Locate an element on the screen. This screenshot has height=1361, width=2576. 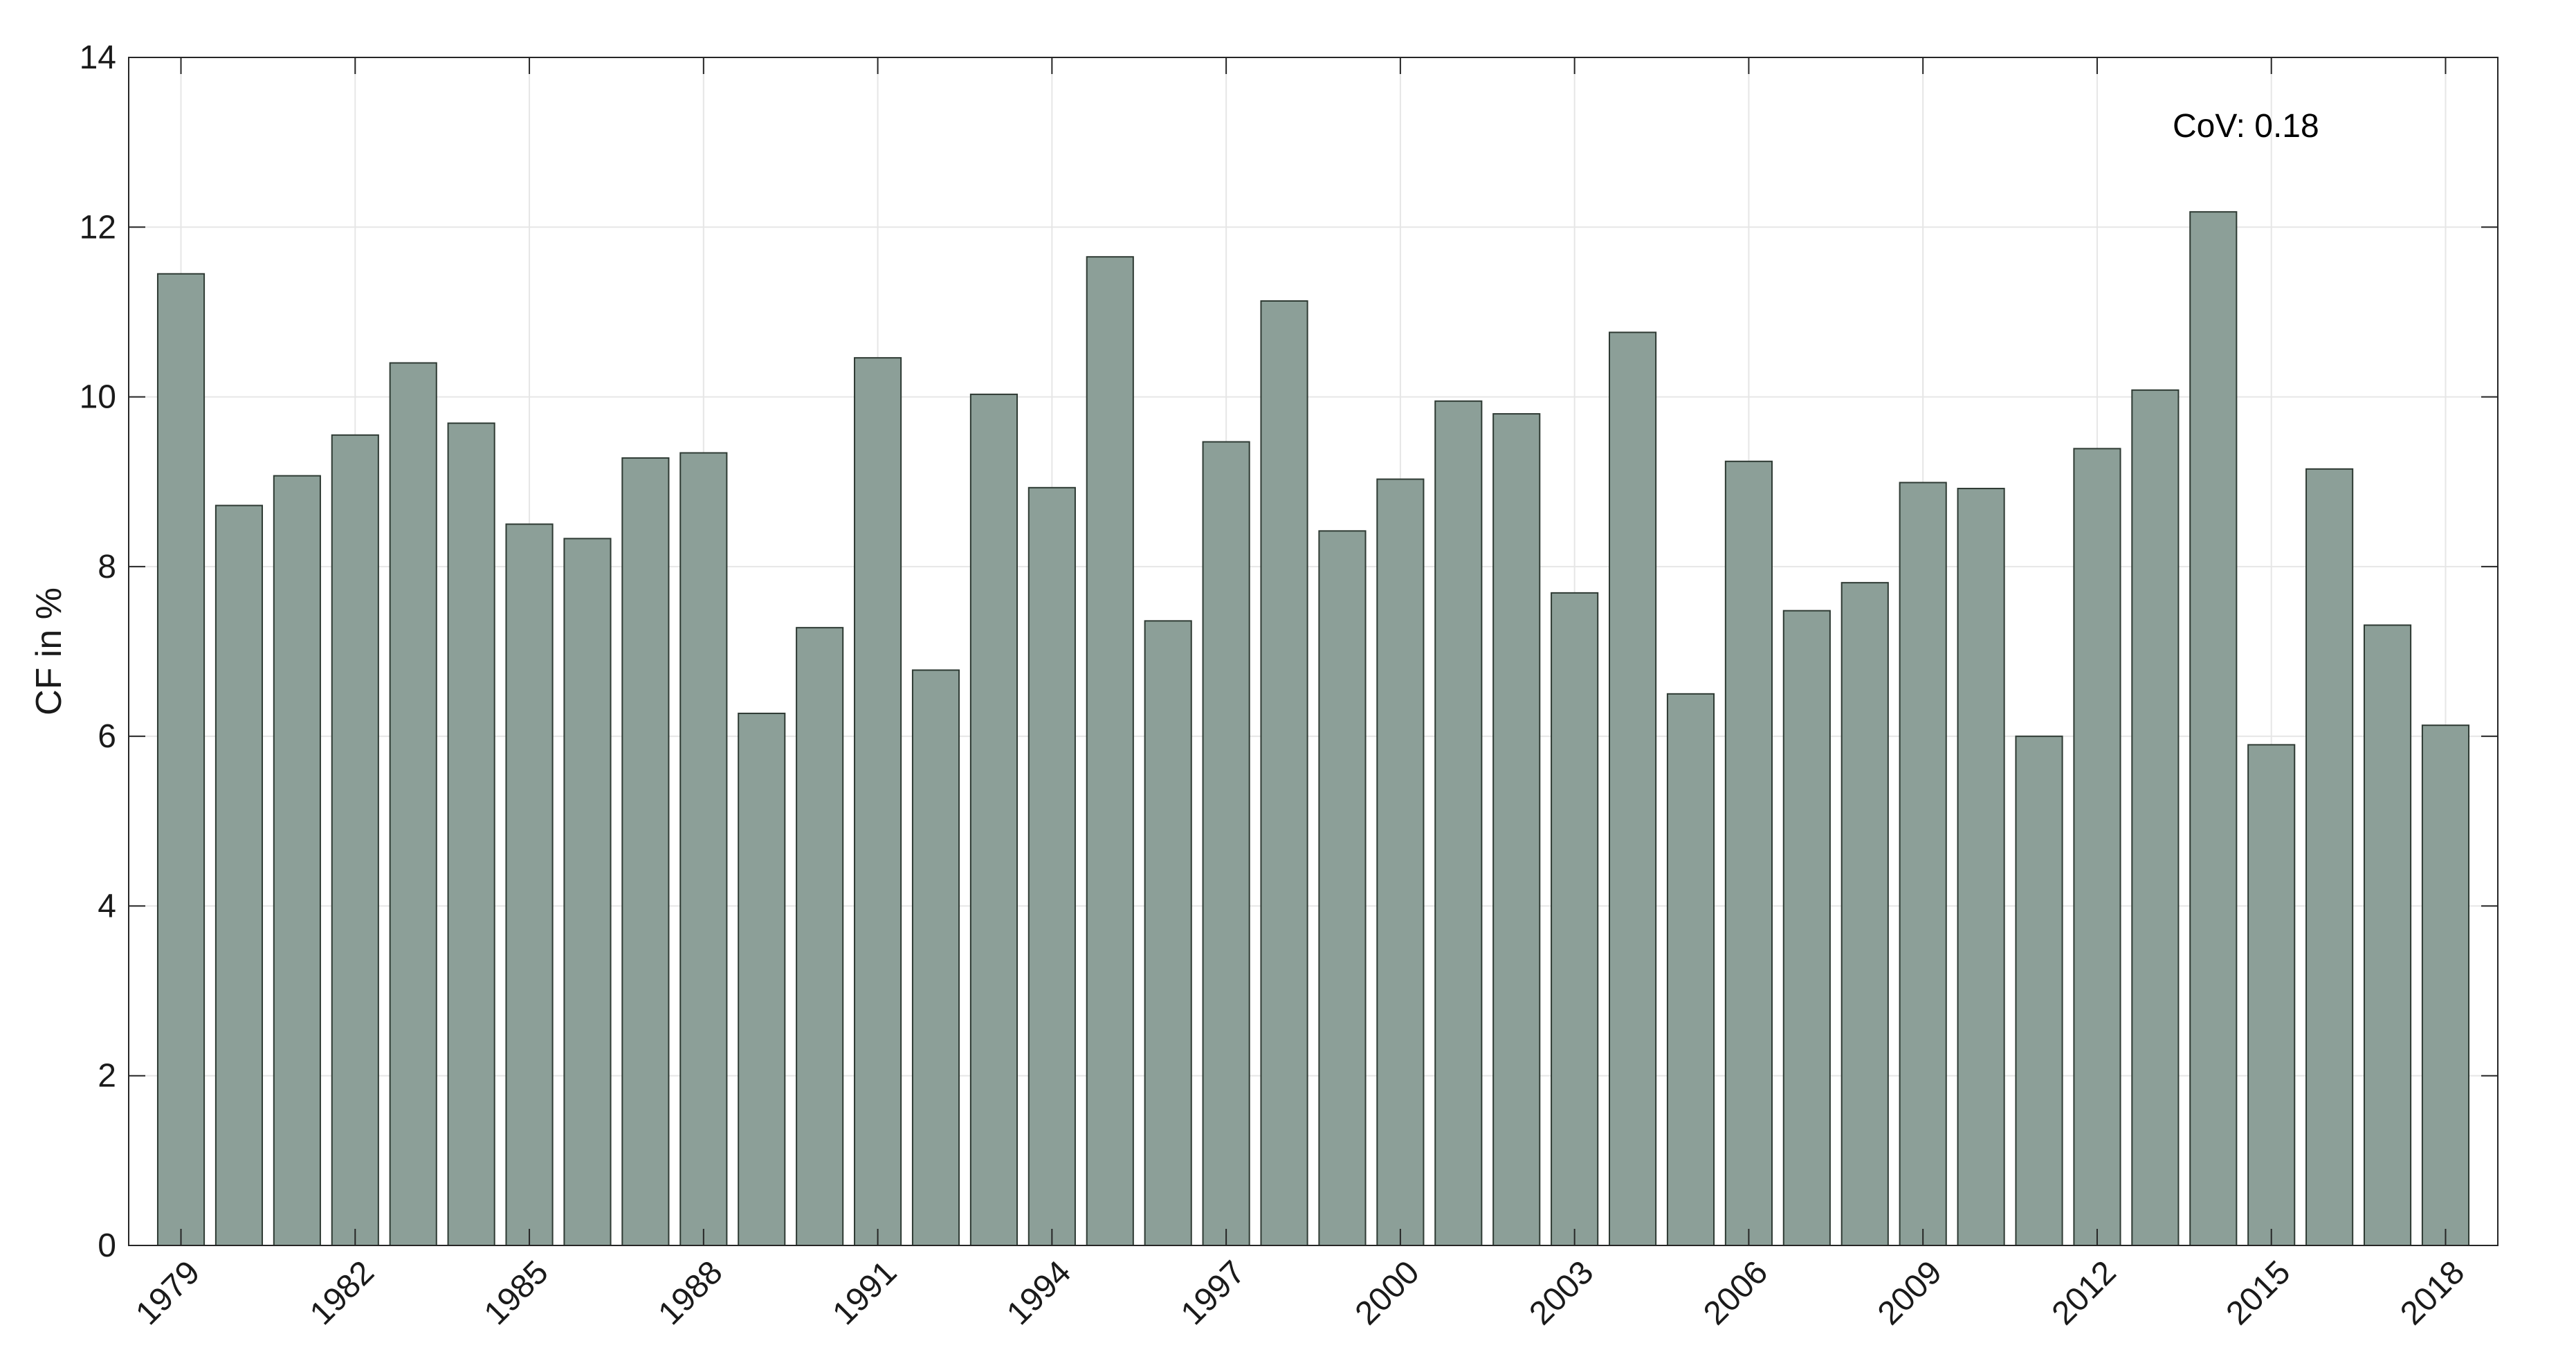
bar-1980 is located at coordinates (239, 875).